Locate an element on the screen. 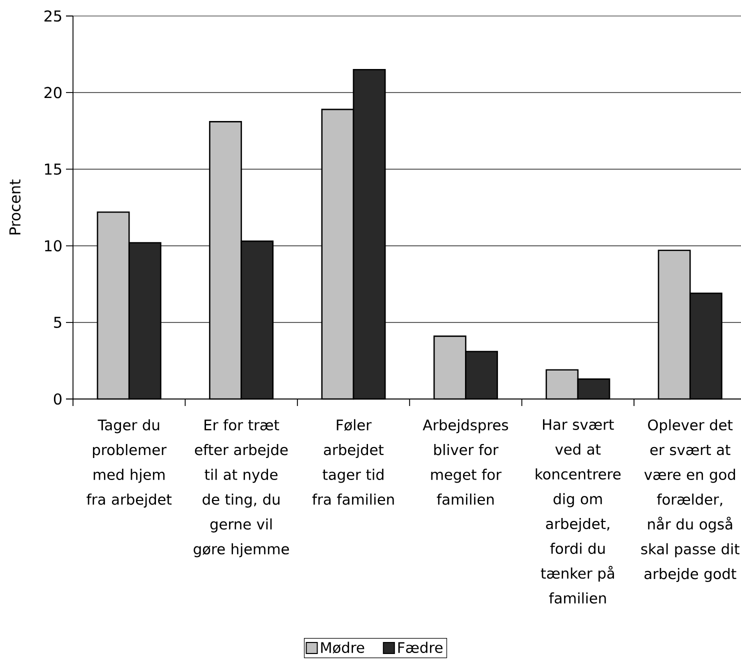  y-tick-label: 15 is located at coordinates (53, 169).